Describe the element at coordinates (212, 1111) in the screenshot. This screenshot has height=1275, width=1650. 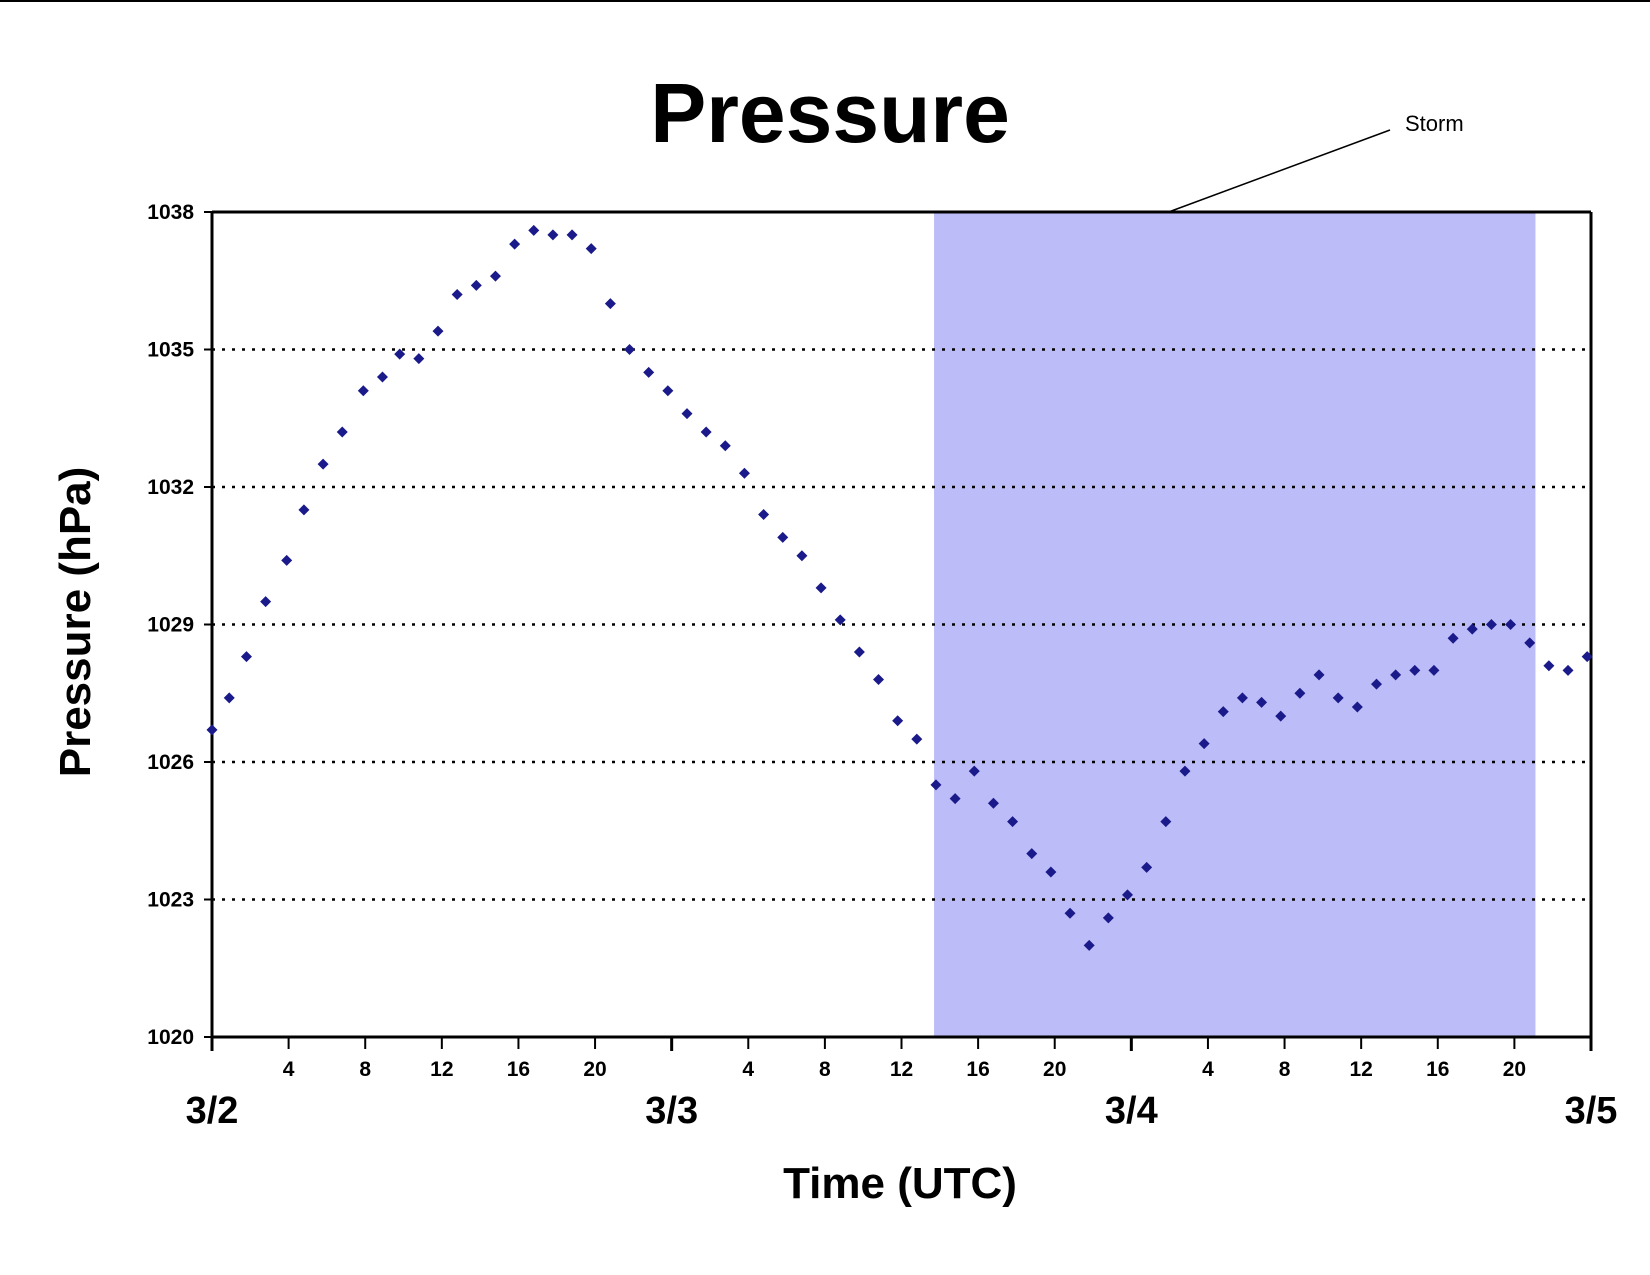
I see `x-date-label: 3/2` at that location.